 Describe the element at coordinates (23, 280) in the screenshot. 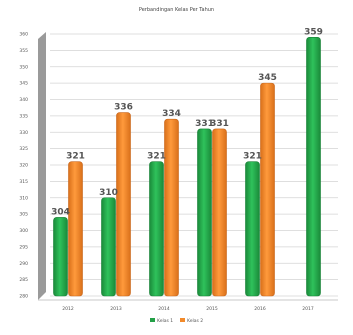

I see `y-tick-label: 285` at that location.